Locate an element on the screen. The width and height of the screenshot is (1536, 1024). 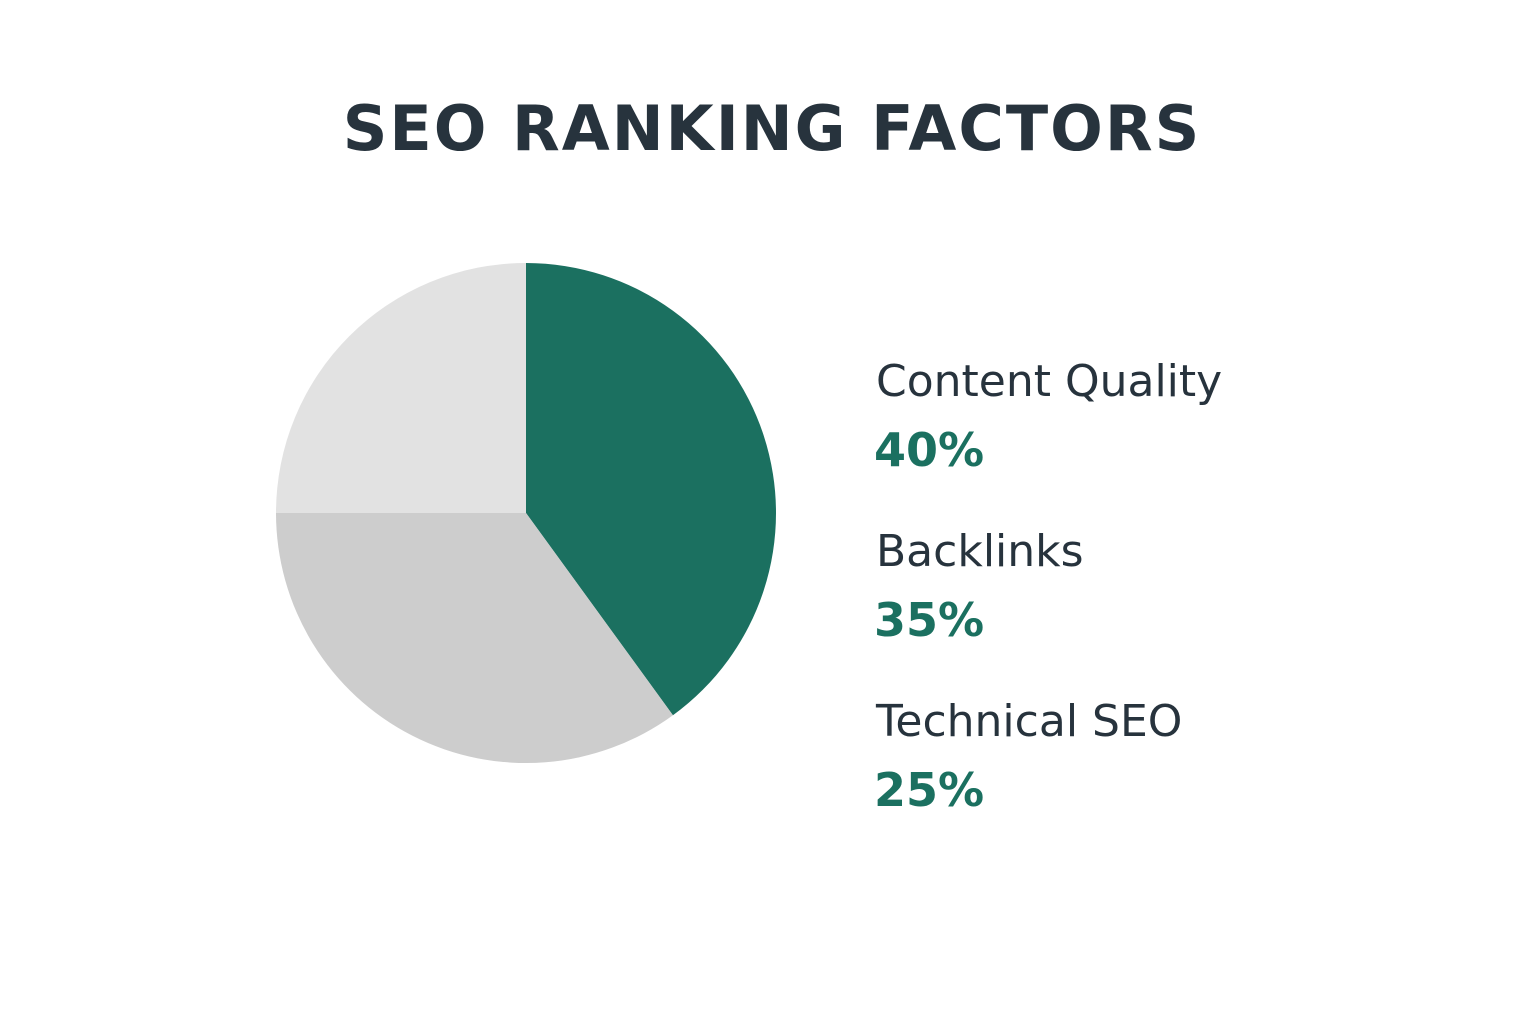
legend-label: Technical SEO is located at coordinates (1028, 721).